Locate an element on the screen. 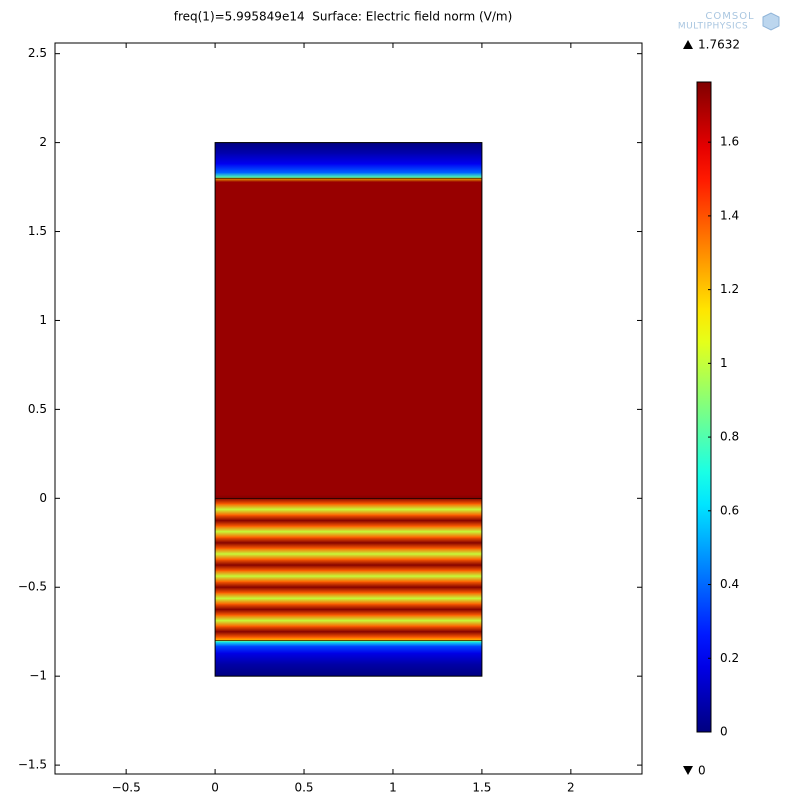  colorbar-tick-label: 1 is located at coordinates (724, 363).